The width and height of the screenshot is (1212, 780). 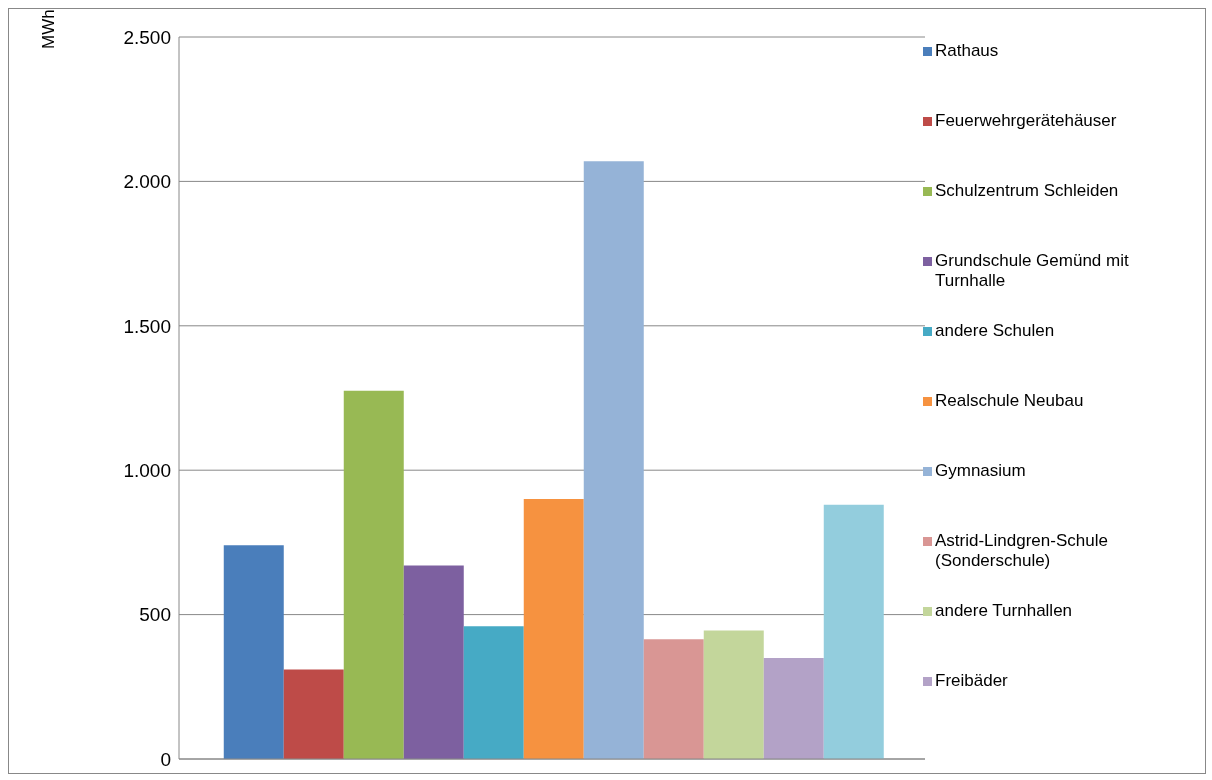 I want to click on y-tick-label: 2.000, so click(x=147, y=182).